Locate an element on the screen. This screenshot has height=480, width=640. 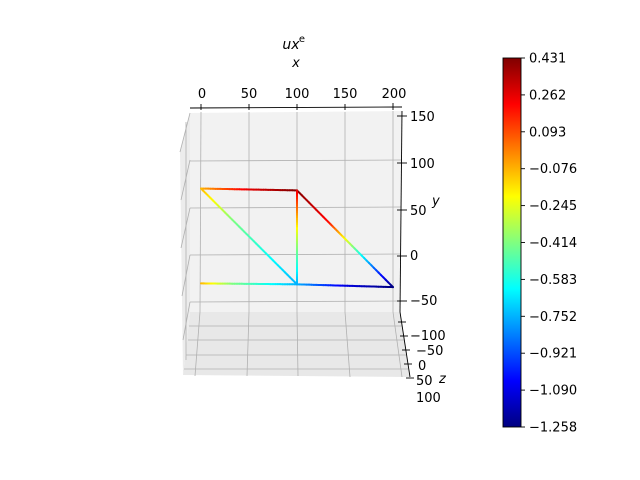
z-axis-line is located at coordinates (405, 344).